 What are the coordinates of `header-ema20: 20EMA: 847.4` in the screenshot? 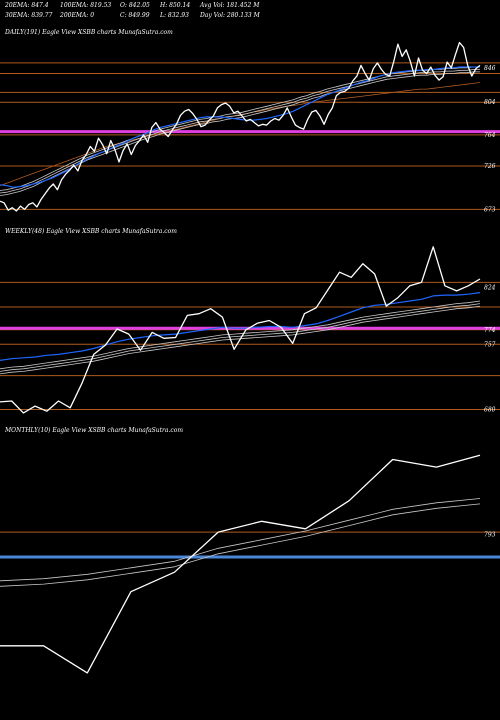 It's located at (26, 5).